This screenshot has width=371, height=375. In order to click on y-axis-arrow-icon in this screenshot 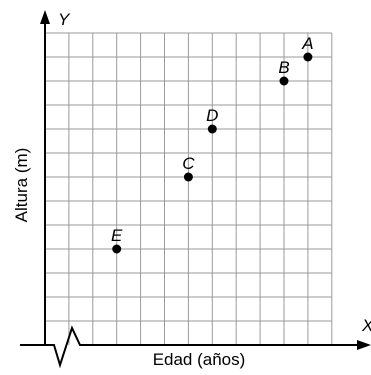, I will do `click(45, 17)`.